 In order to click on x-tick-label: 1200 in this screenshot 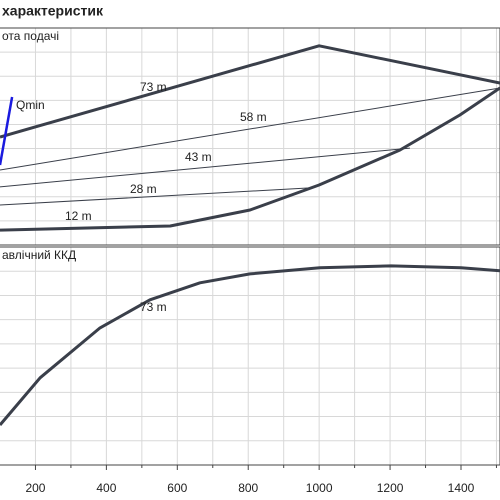, I will do `click(390, 488)`.